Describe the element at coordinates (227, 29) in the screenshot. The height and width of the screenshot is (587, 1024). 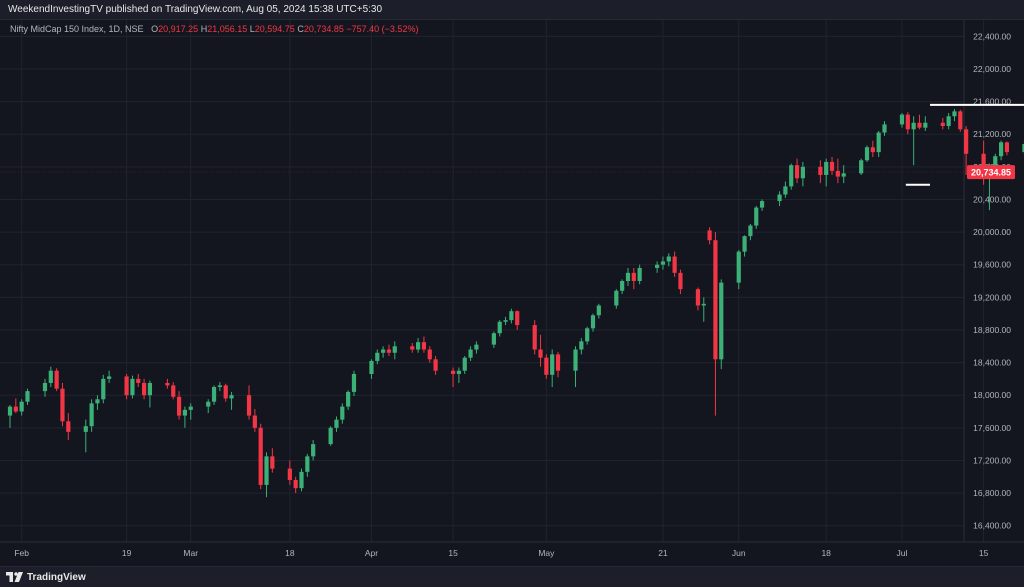
I see `high-value: 21,056.15` at that location.